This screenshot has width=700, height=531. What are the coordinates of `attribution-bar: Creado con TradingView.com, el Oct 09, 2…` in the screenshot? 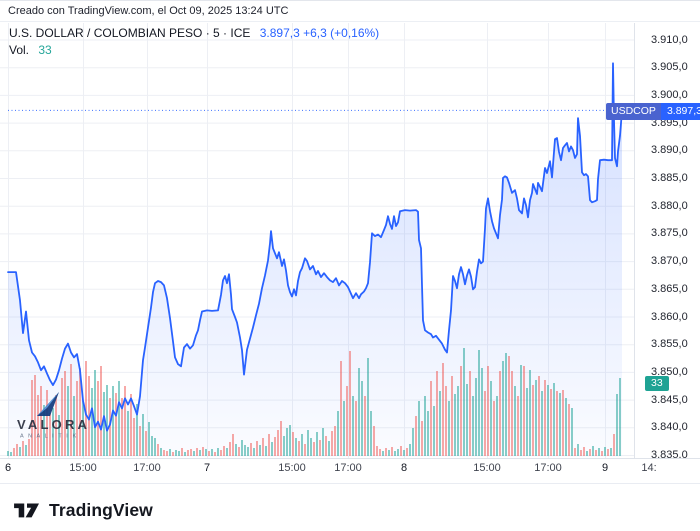 It's located at (350, 11).